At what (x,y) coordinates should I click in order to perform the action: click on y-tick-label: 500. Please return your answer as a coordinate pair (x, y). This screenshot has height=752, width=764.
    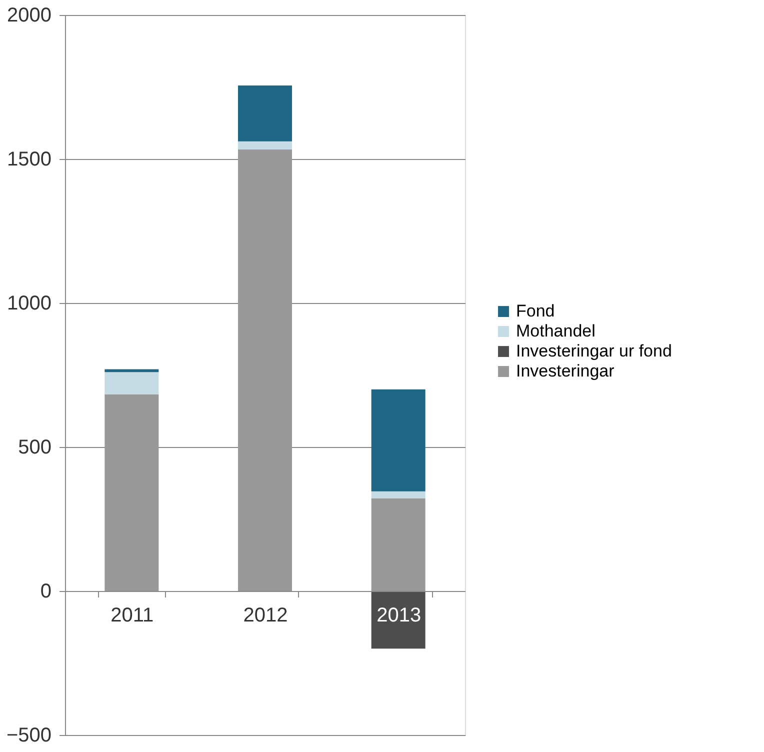
    Looking at the image, I should click on (35, 447).